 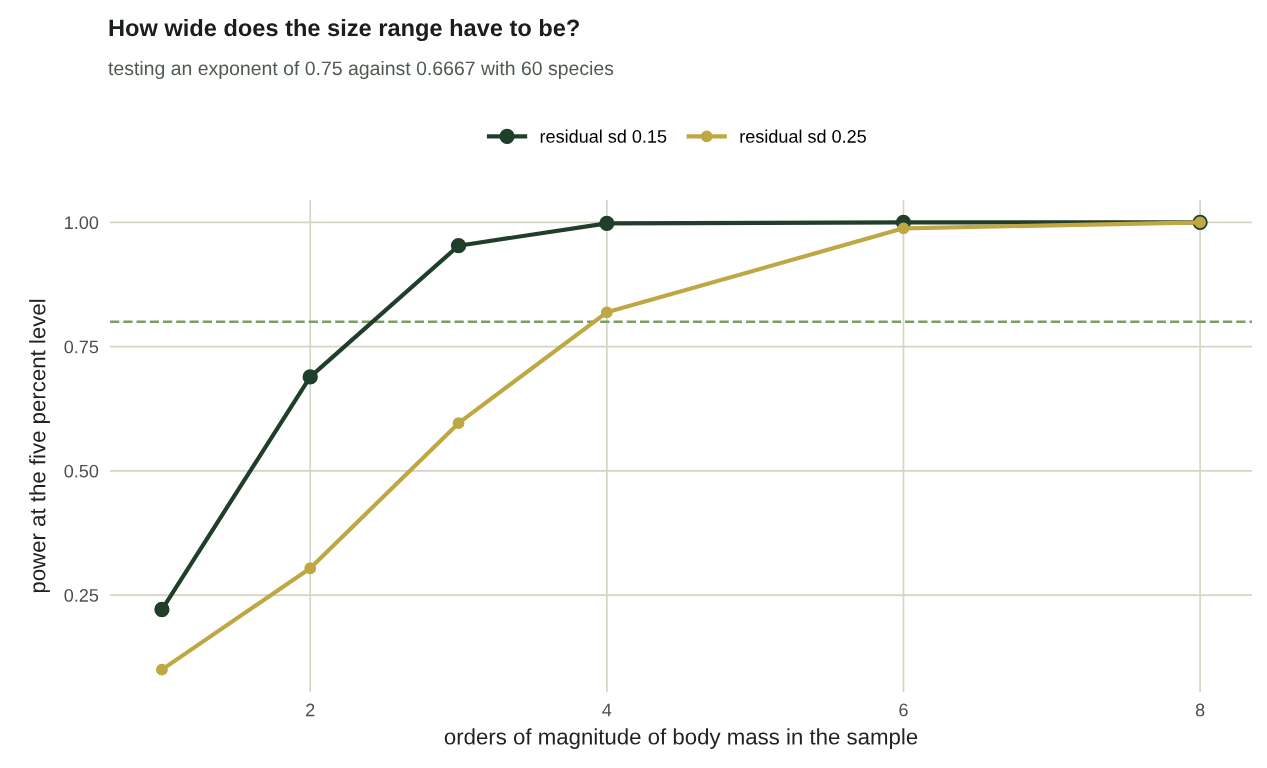 I want to click on y-tick-label: 0.50, so click(x=81, y=471).